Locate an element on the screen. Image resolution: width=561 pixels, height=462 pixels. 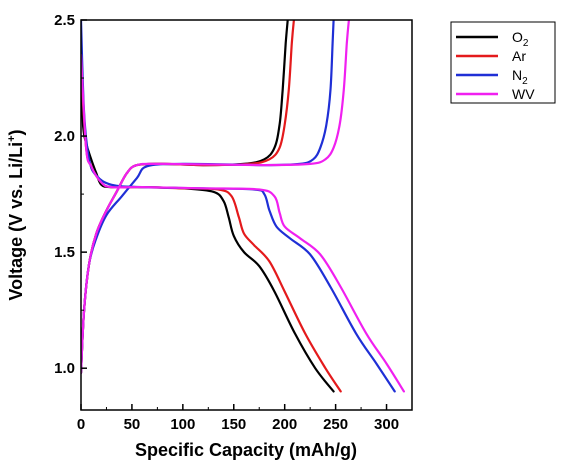
y-axis-title-main: Voltage (V vs. Li/Li is located at coordinates (16, 221).